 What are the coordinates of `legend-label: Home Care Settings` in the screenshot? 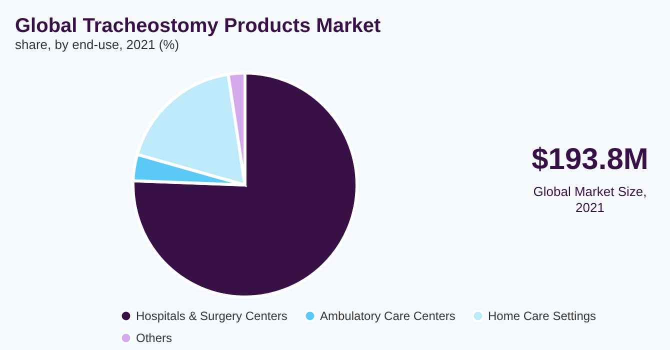 It's located at (542, 316).